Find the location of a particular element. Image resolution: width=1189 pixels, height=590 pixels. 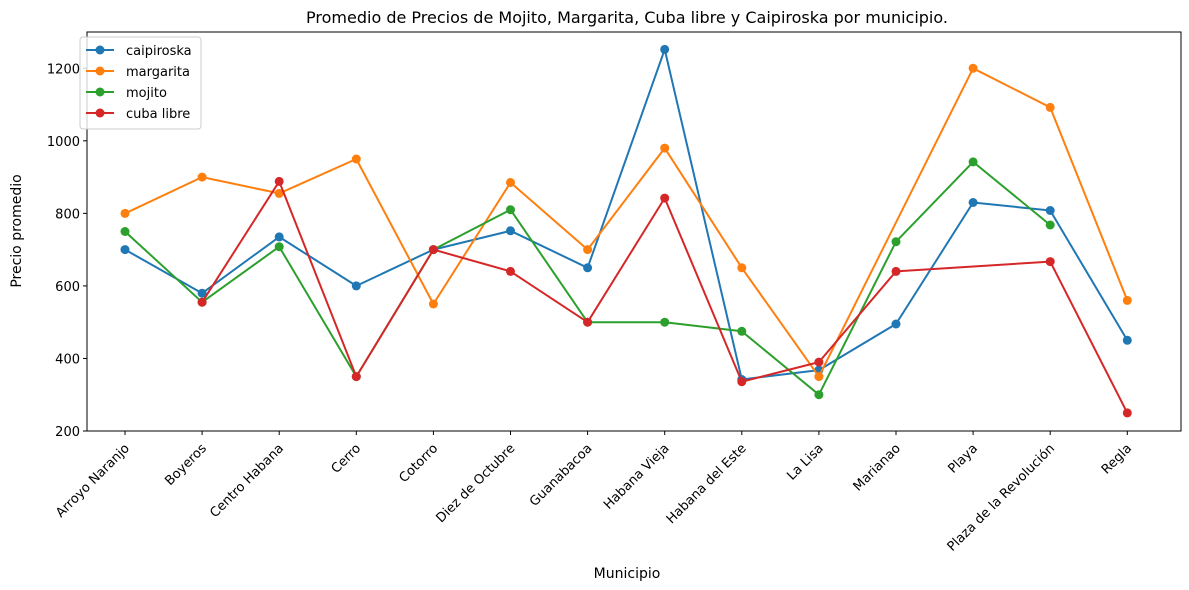

y-tick-label: 1200 is located at coordinates (63, 69).